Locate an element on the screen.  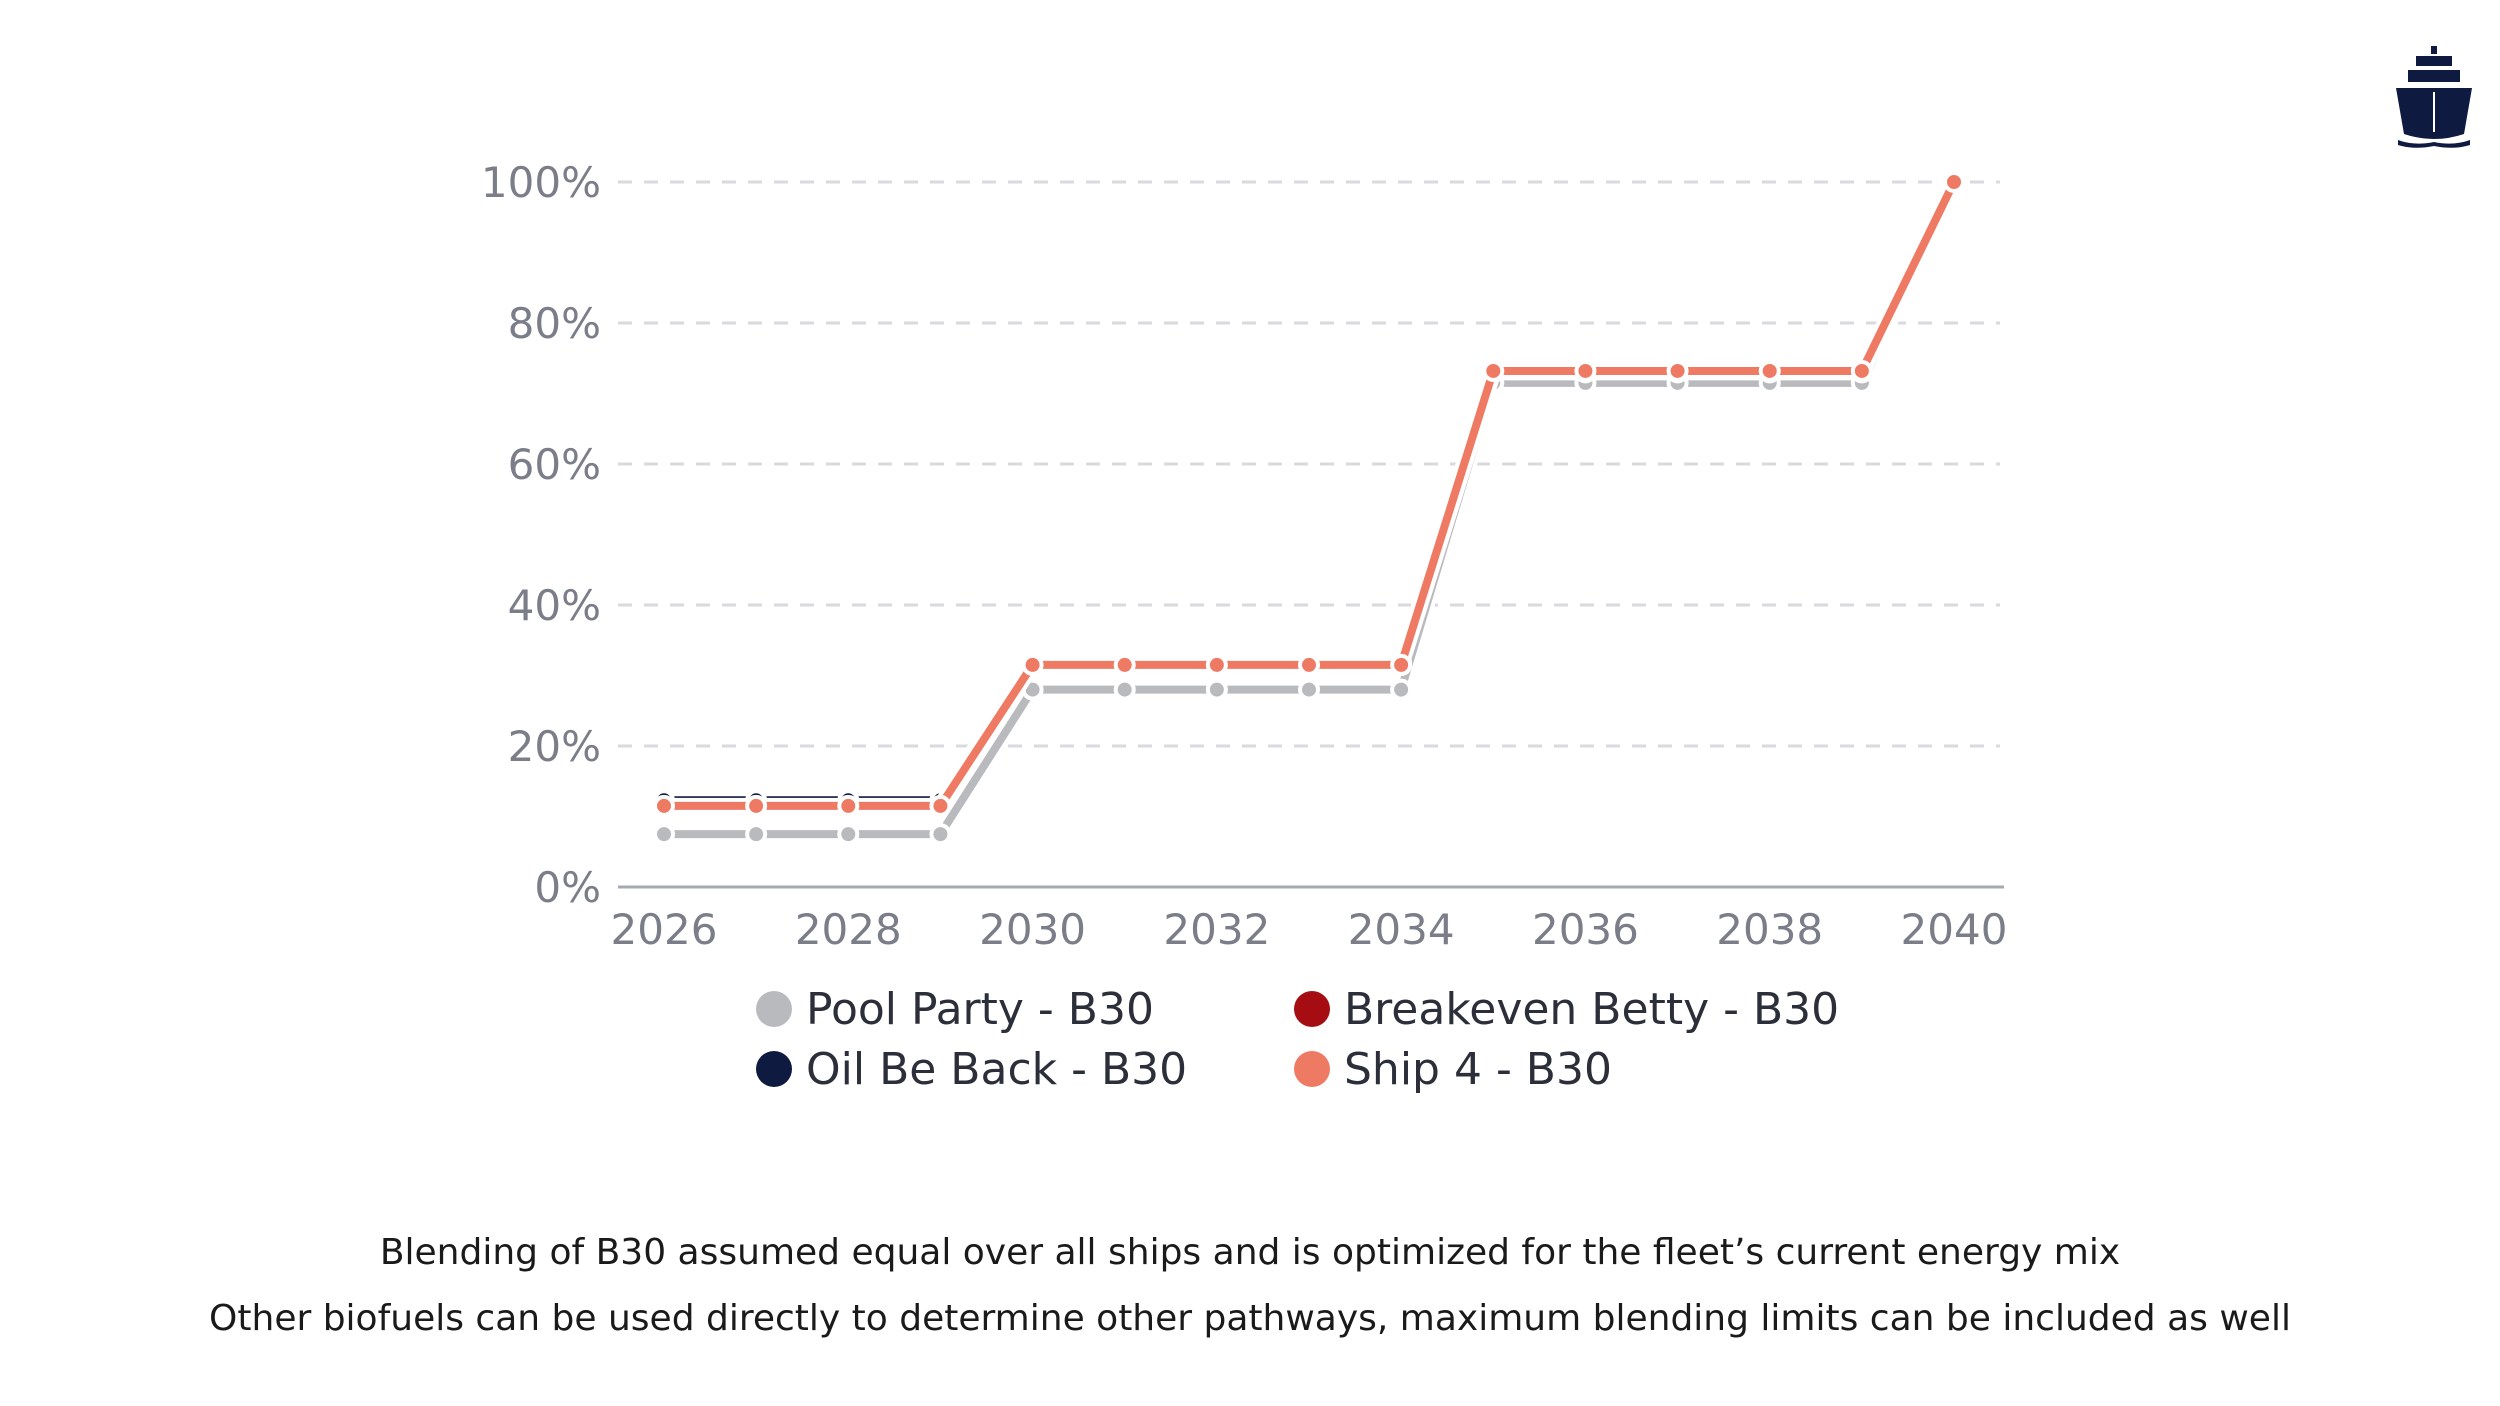
legend-label: Ship 4 - B30 is located at coordinates (1478, 1069).